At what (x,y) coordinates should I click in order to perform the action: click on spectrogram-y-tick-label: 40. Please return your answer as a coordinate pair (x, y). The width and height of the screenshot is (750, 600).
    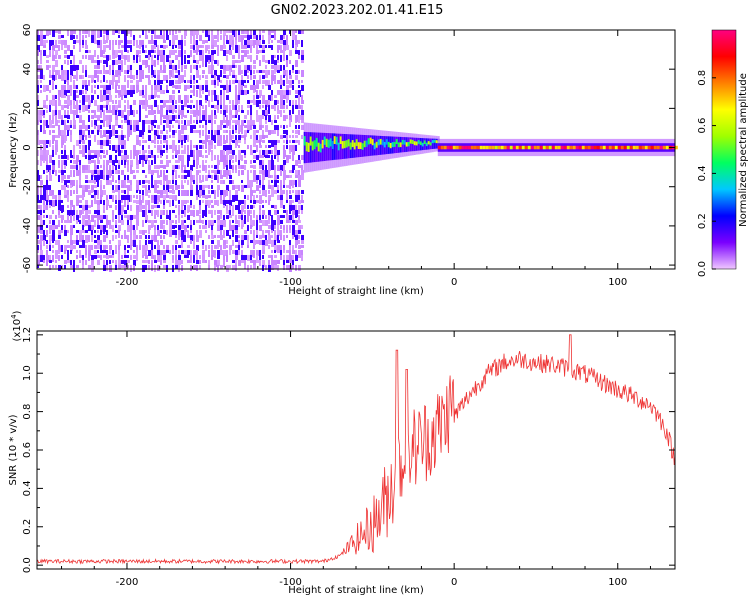
    Looking at the image, I should click on (27, 69).